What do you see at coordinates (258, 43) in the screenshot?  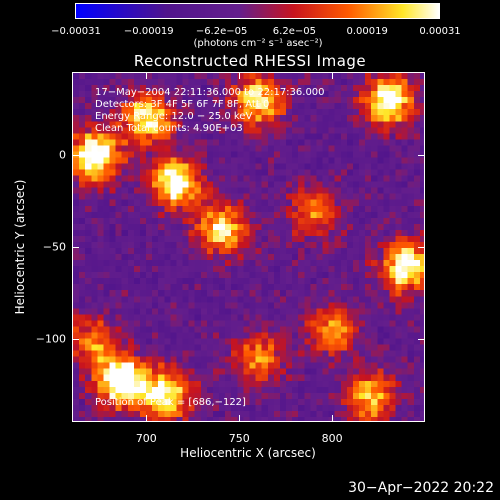 I see `colorbar-unit-label: (photons cm⁻² s⁻¹ asec⁻²)` at bounding box center [258, 43].